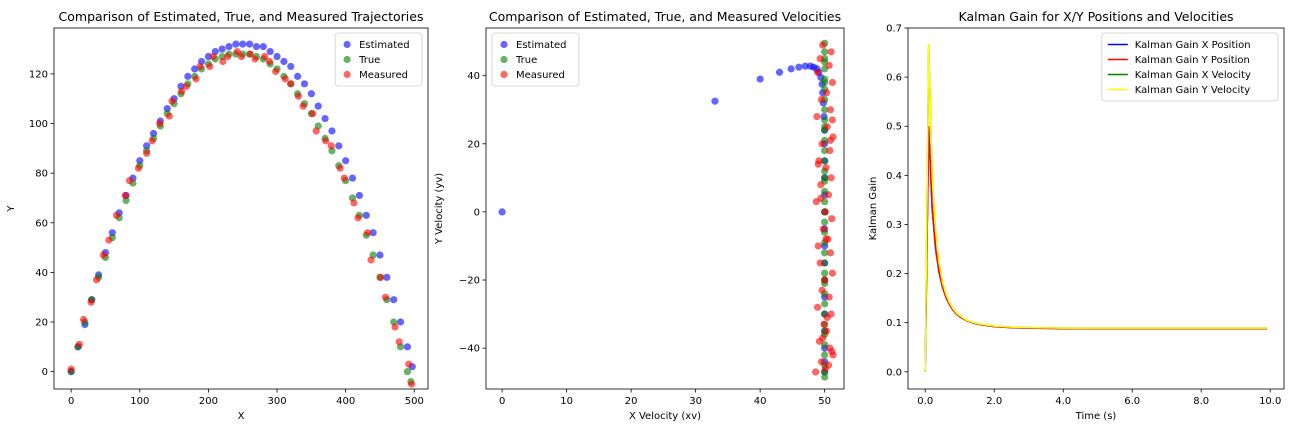  I want to click on x-tick-label: 400, so click(345, 401).